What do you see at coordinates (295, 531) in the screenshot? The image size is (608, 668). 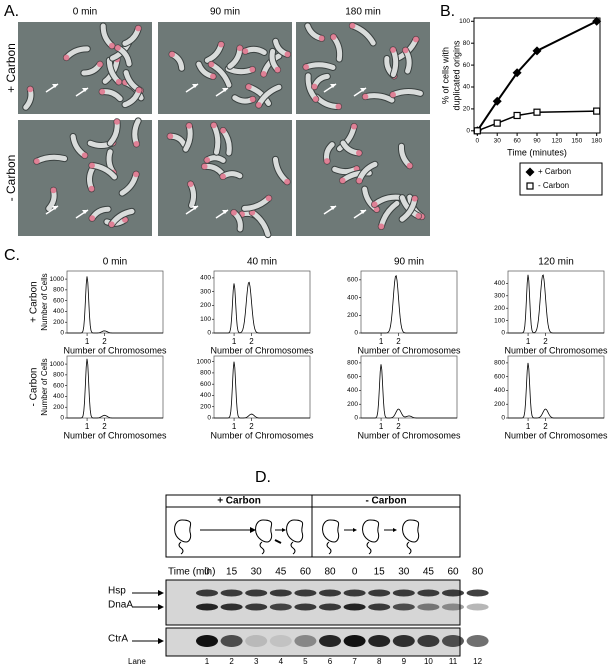 I see `cell-icon` at bounding box center [295, 531].